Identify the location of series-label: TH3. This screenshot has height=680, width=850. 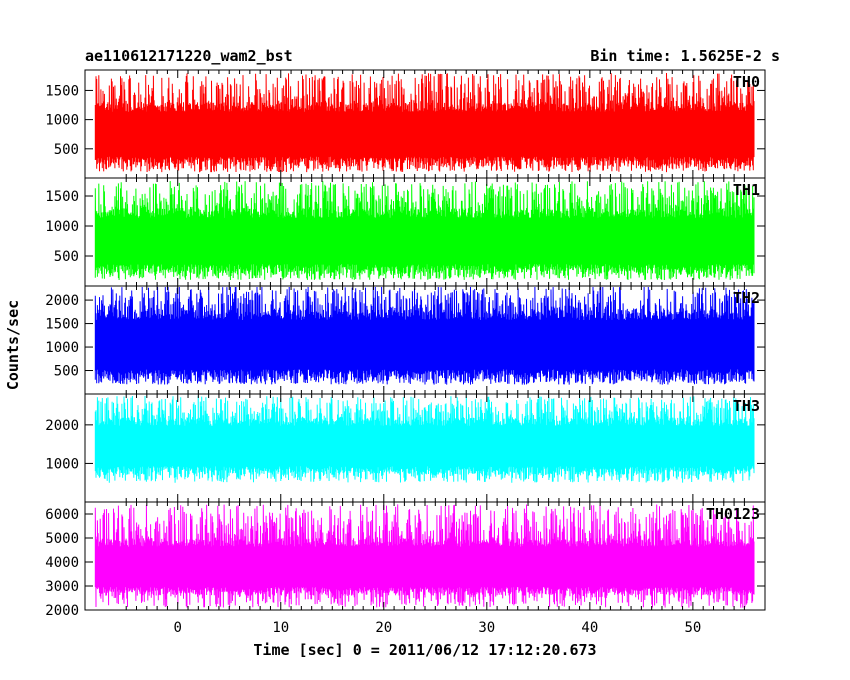
(746, 406).